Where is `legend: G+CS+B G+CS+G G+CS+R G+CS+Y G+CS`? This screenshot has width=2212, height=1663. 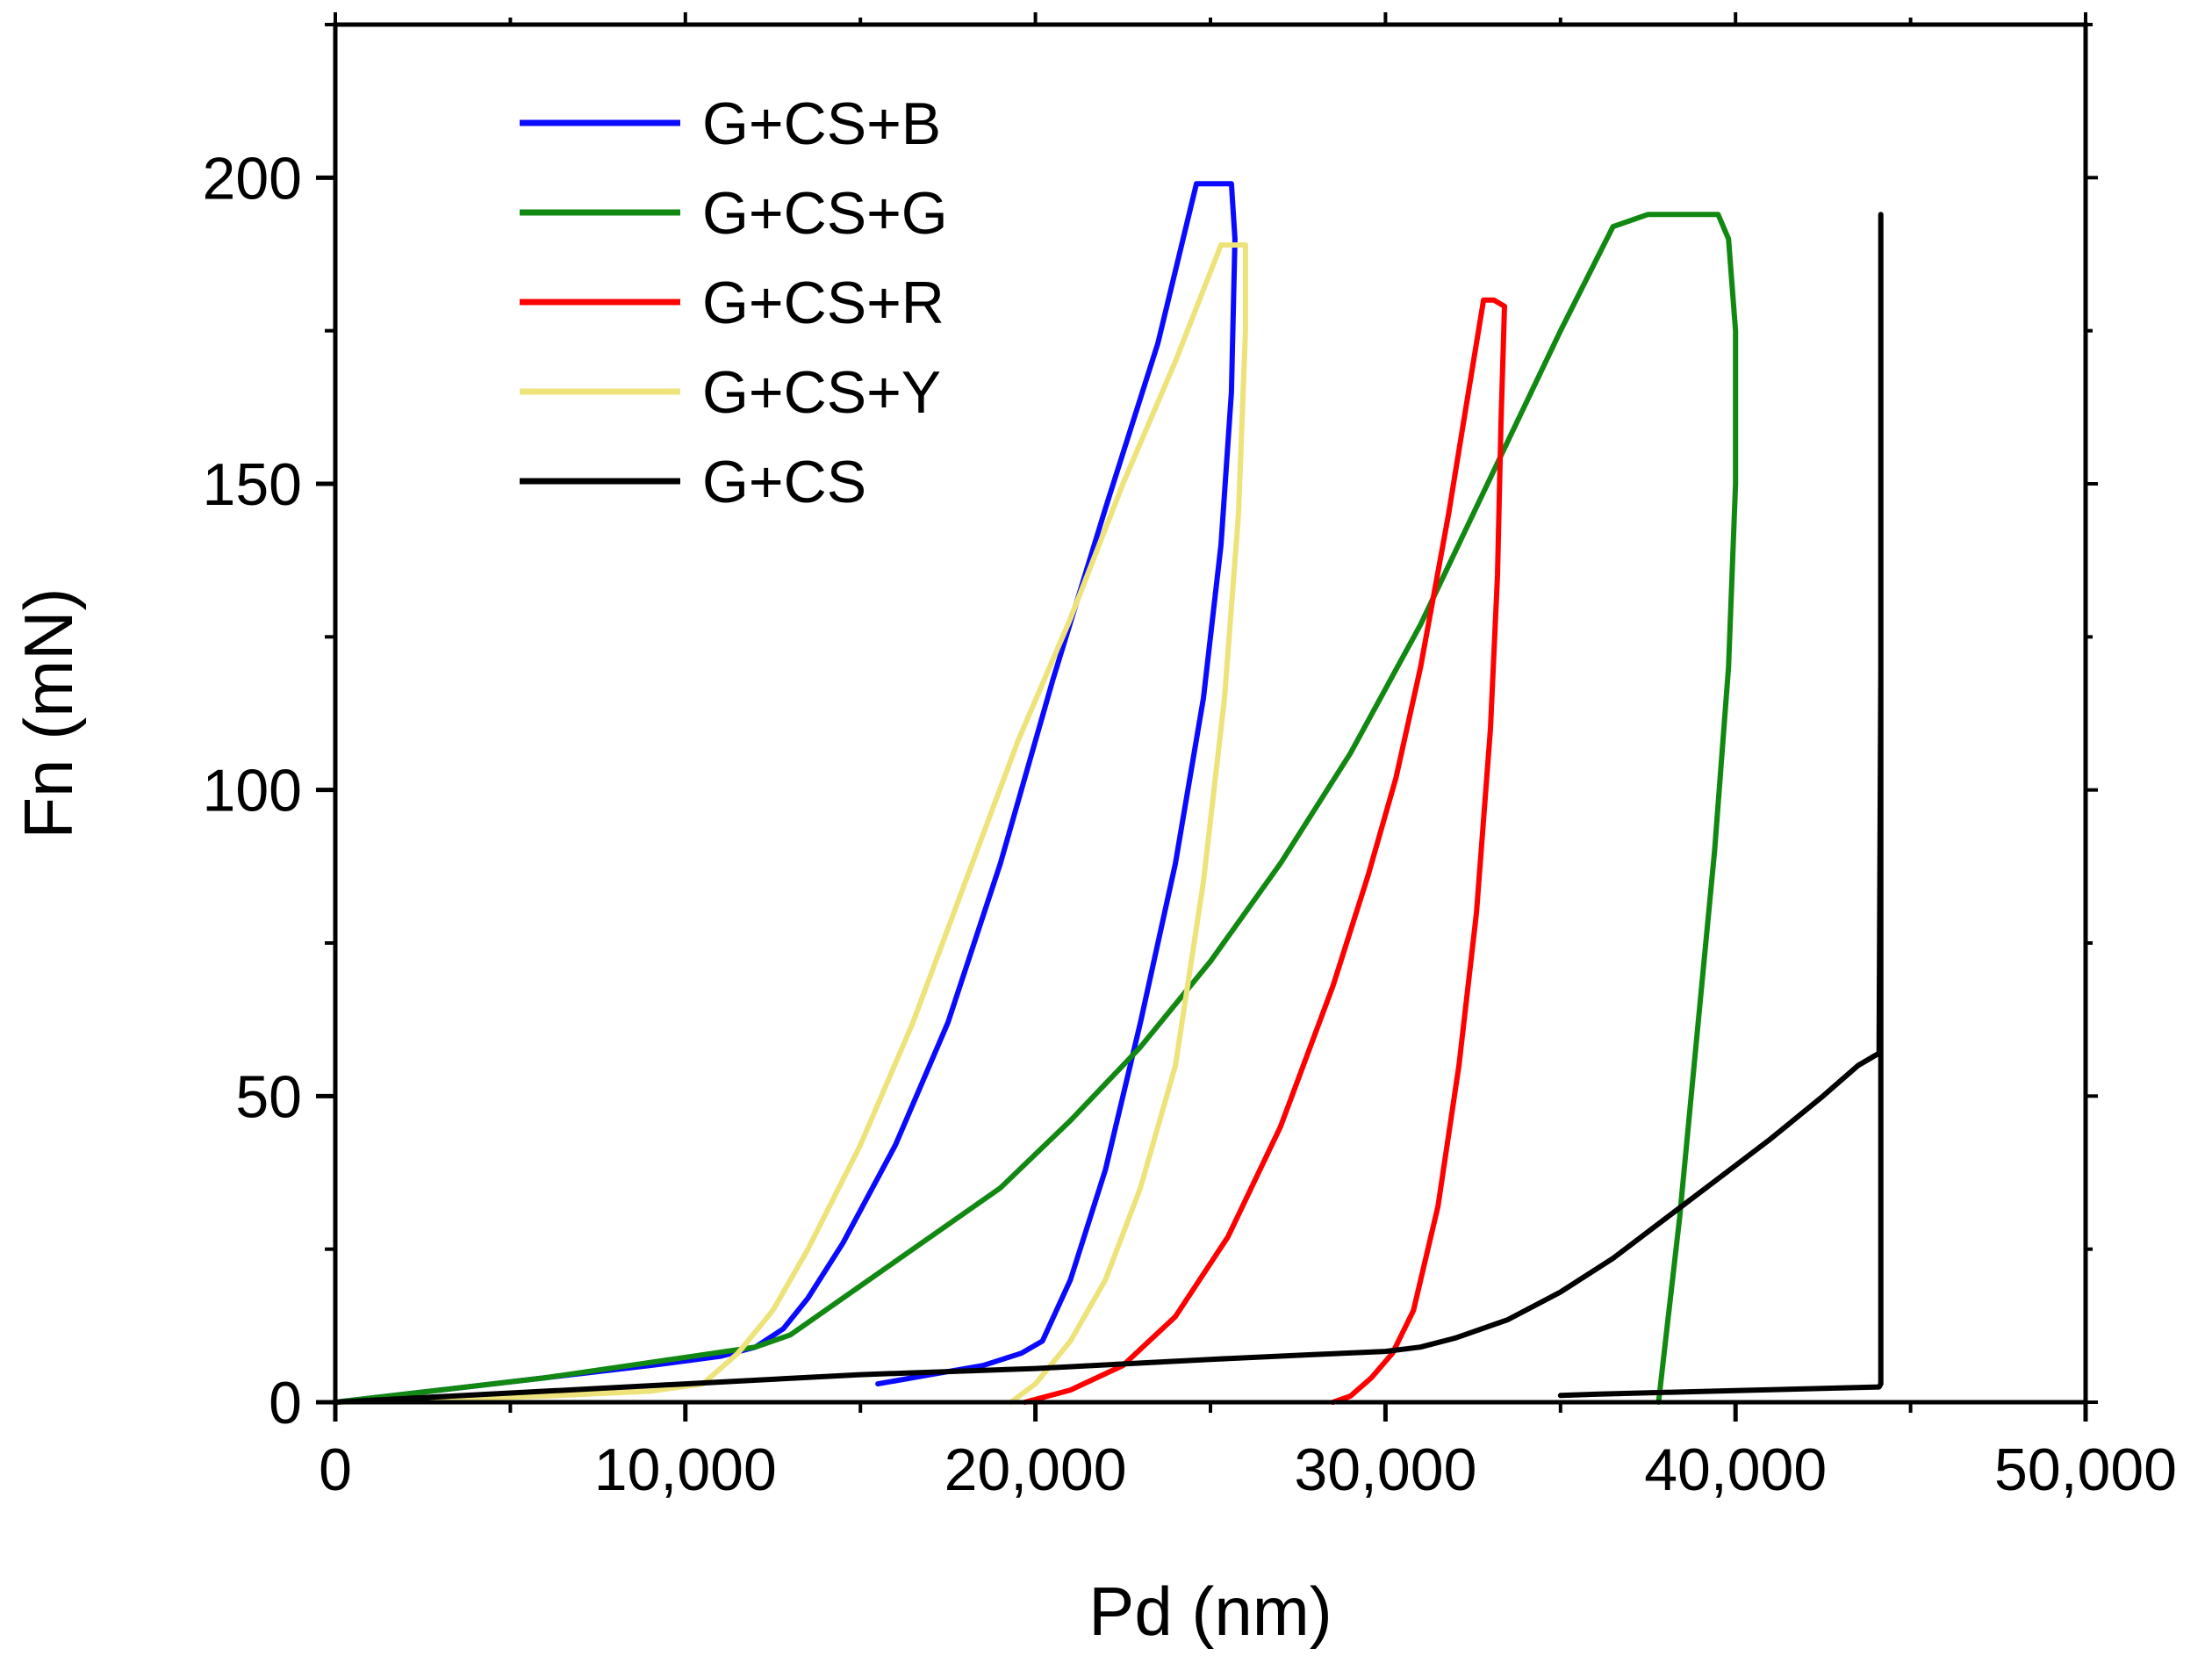 legend: G+CS+B G+CS+G G+CS+R G+CS+Y G+CS is located at coordinates (734, 302).